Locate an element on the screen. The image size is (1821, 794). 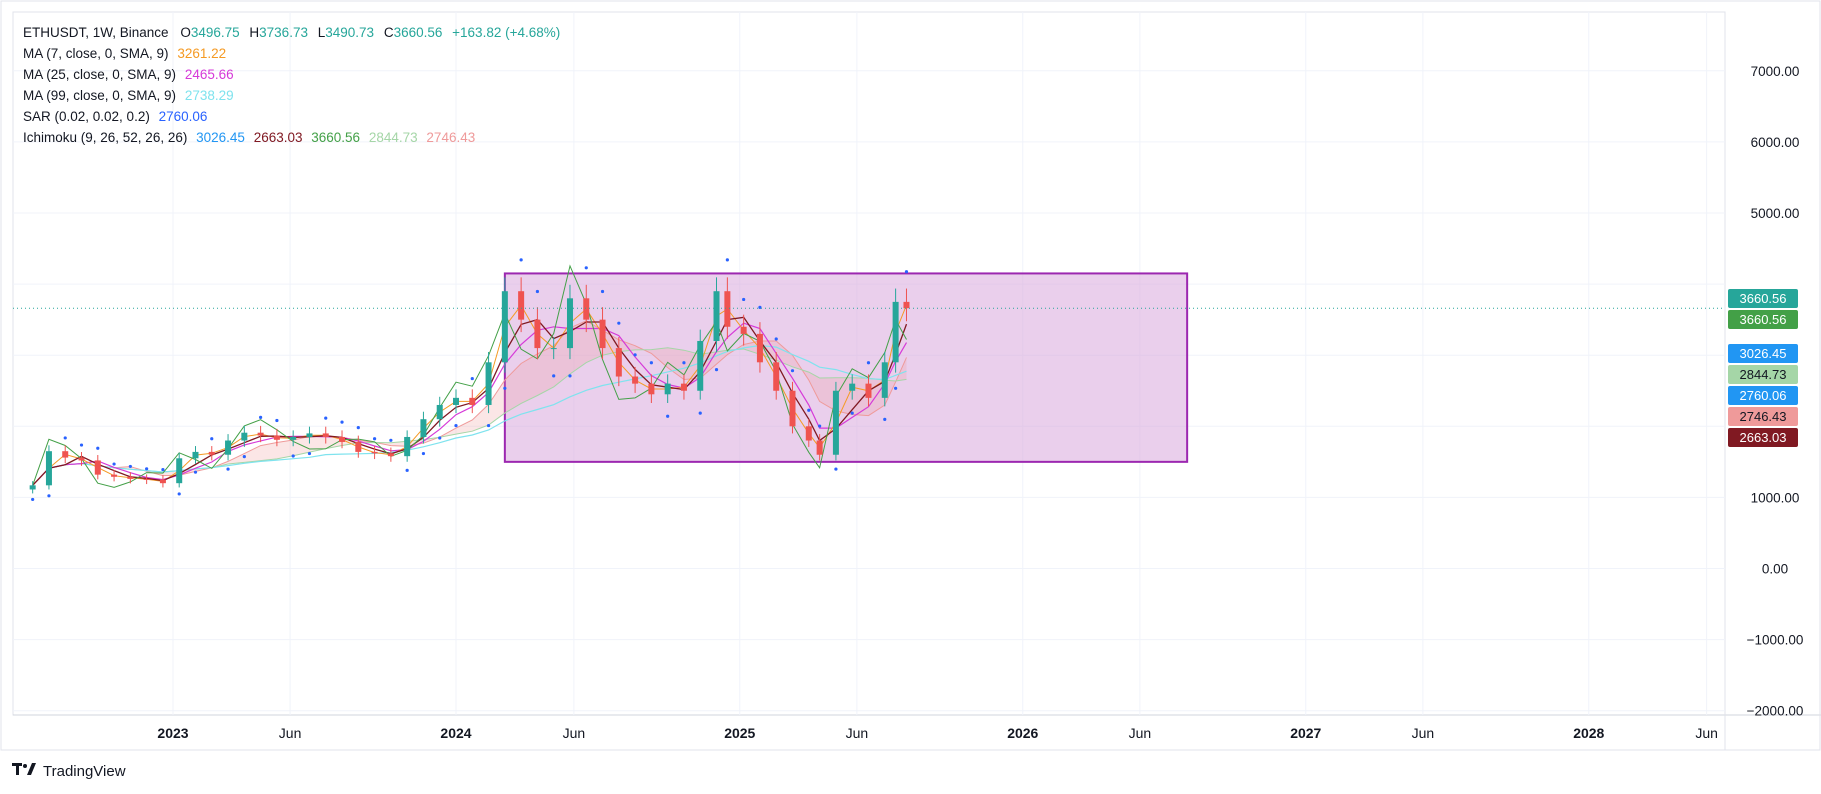
price-tag: 2844.73 is located at coordinates (1763, 374).